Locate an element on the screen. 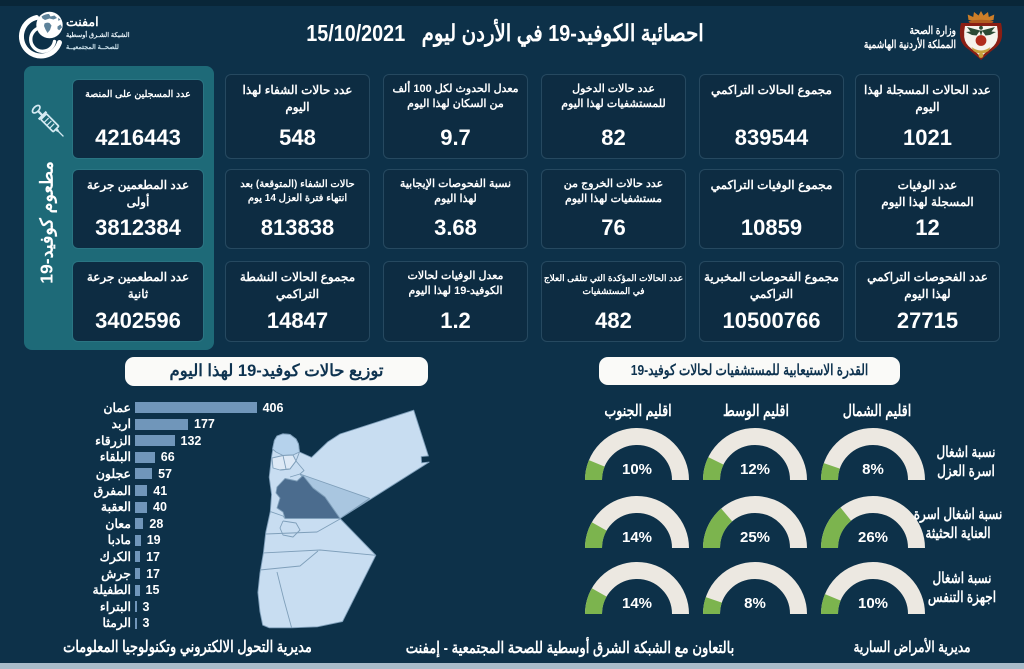 The image size is (1024, 669). svg-text: 26% is located at coordinates (873, 537).